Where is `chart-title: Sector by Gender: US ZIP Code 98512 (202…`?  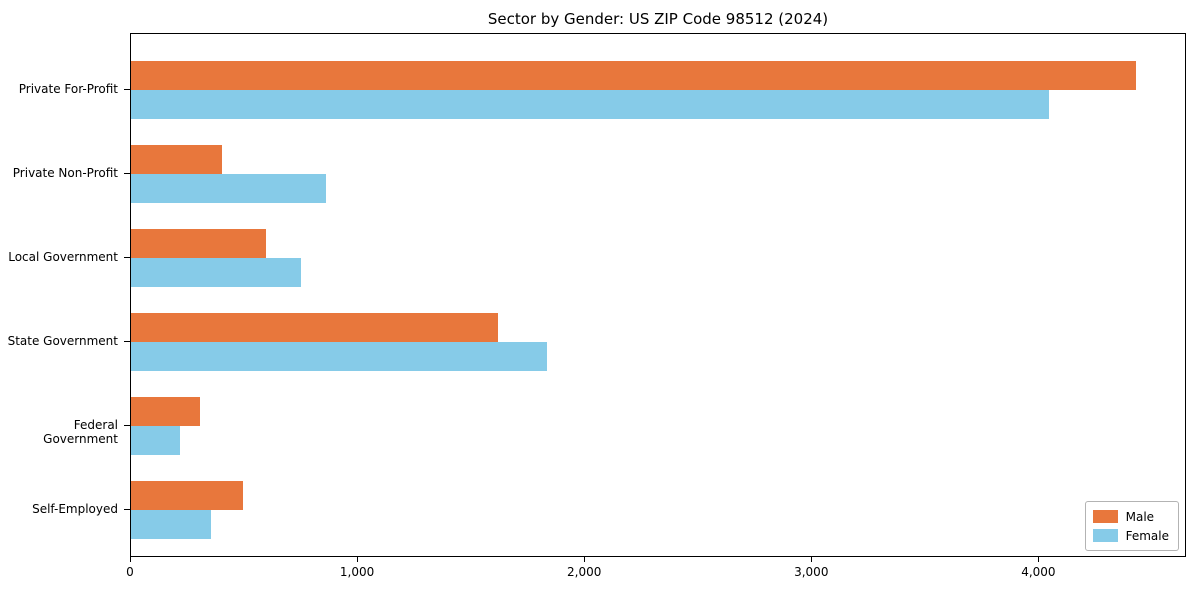 chart-title: Sector by Gender: US ZIP Code 98512 (202… is located at coordinates (658, 19).